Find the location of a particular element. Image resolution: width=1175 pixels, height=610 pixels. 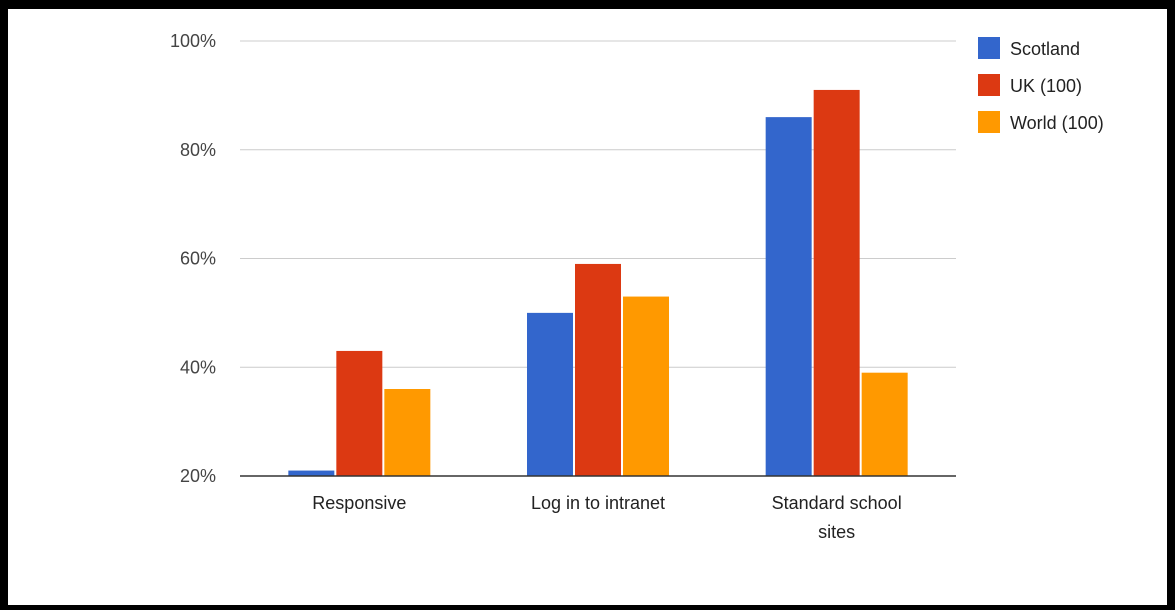

y-tick-label-3: 80% is located at coordinates (198, 150).